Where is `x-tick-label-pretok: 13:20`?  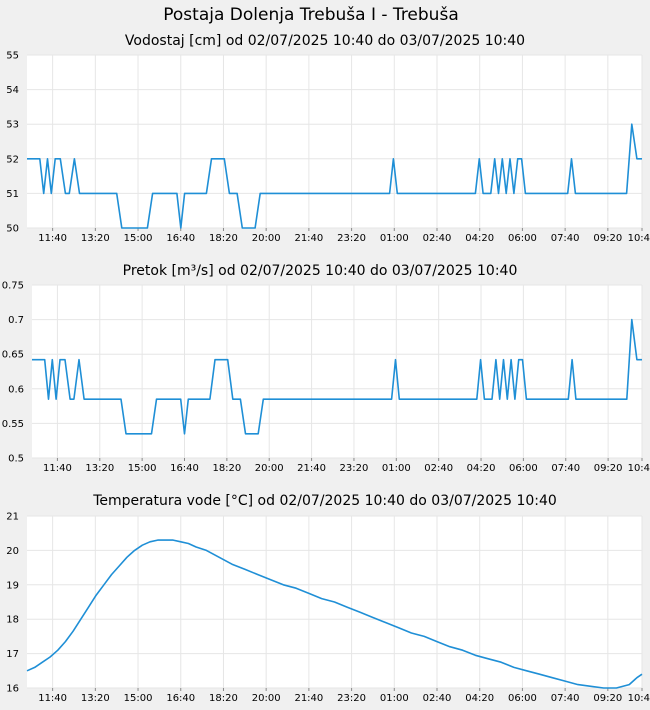 x-tick-label-pretok: 13:20 is located at coordinates (99, 468).